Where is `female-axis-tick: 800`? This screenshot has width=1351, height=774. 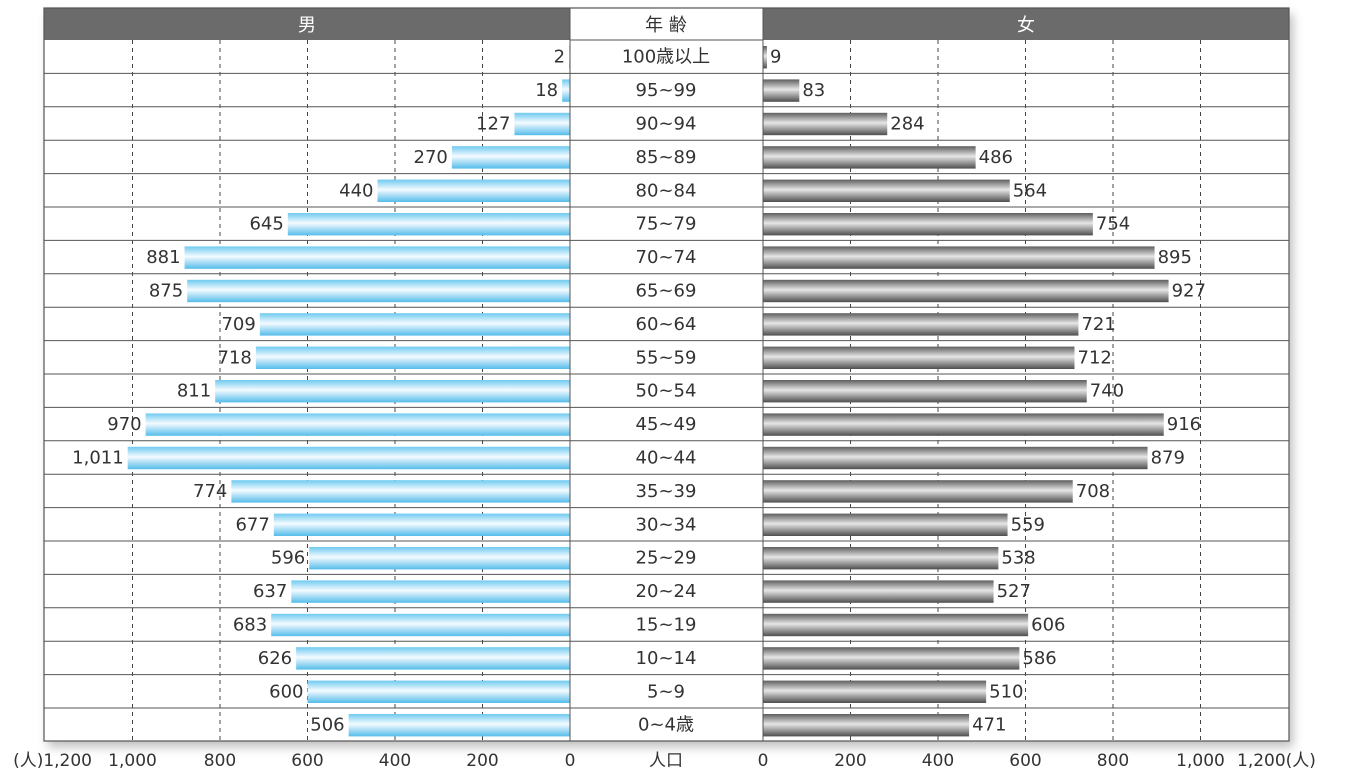 female-axis-tick: 800 is located at coordinates (1113, 761).